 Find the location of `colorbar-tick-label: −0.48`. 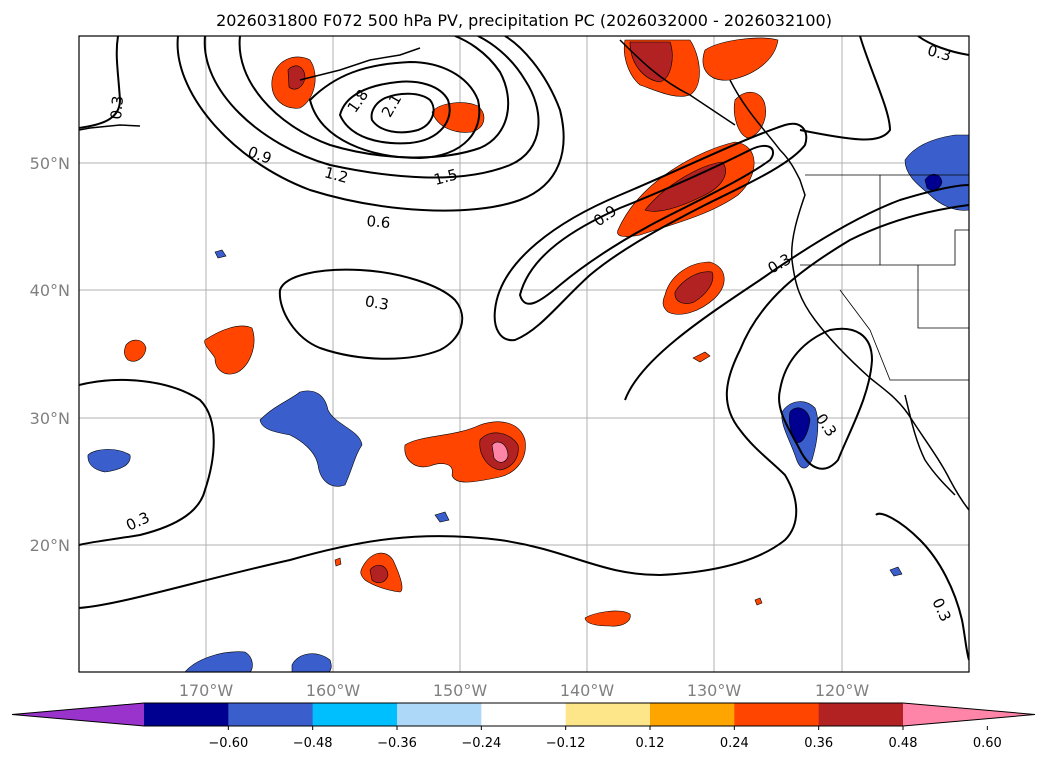

colorbar-tick-label: −0.48 is located at coordinates (313, 743).